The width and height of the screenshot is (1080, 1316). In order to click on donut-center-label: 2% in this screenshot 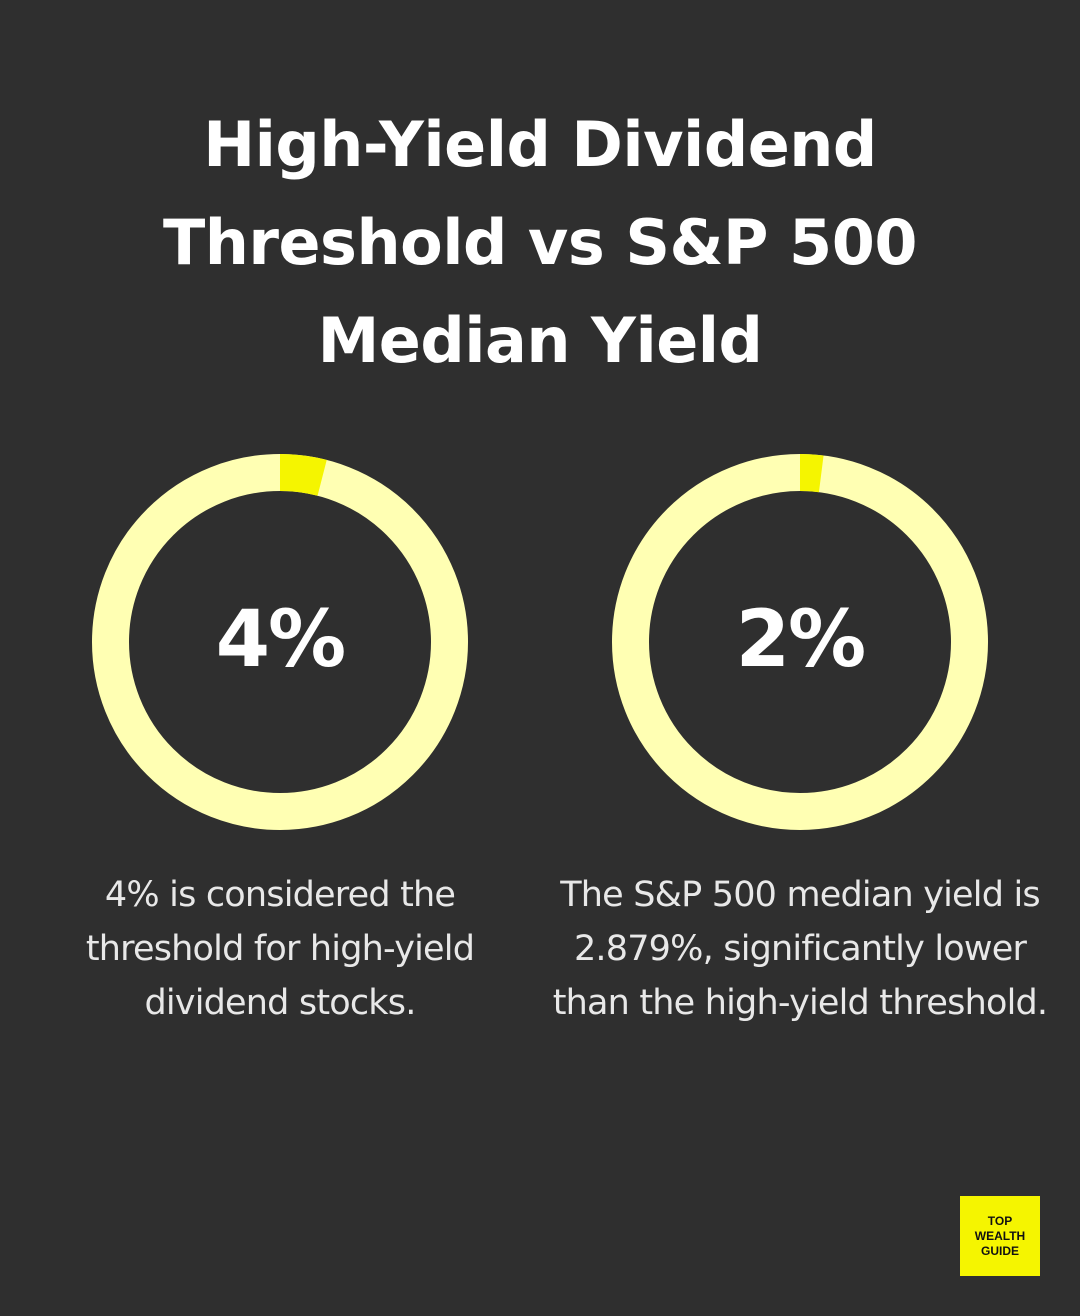, I will do `click(800, 640)`.